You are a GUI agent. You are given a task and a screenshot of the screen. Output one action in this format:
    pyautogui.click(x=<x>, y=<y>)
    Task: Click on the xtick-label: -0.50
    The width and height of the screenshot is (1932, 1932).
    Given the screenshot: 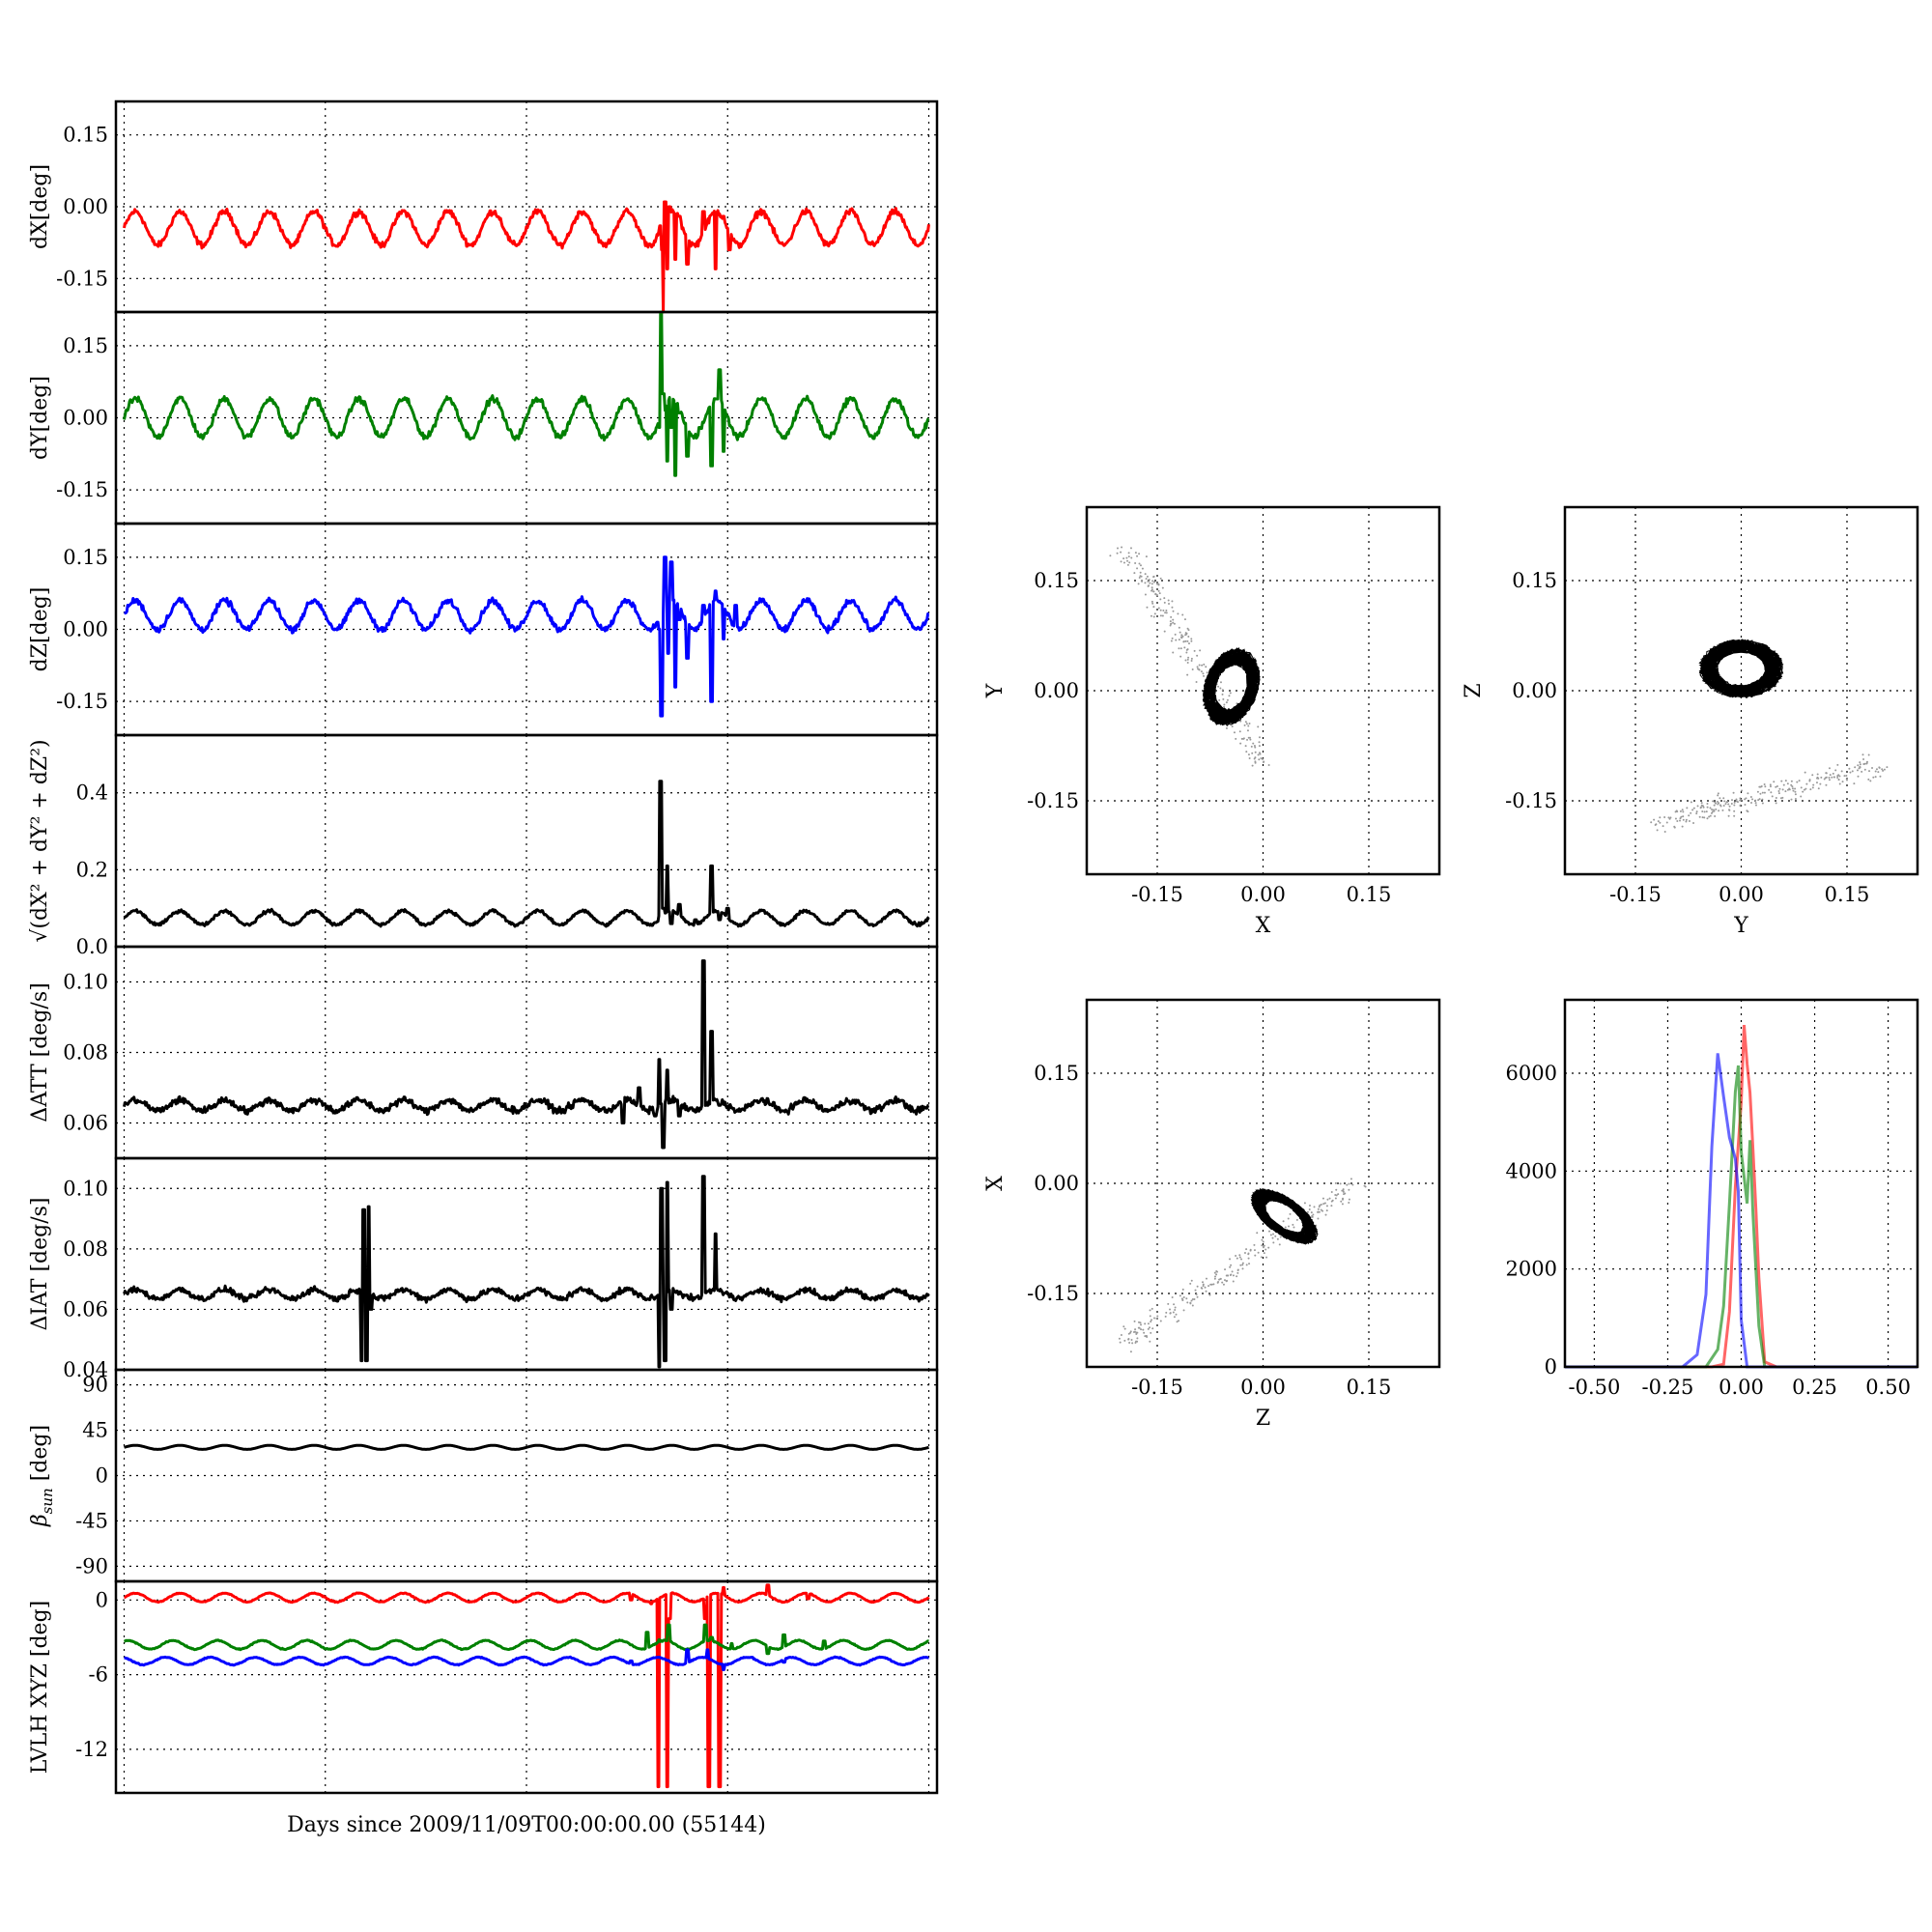 What is the action you would take?
    pyautogui.click(x=1594, y=1387)
    